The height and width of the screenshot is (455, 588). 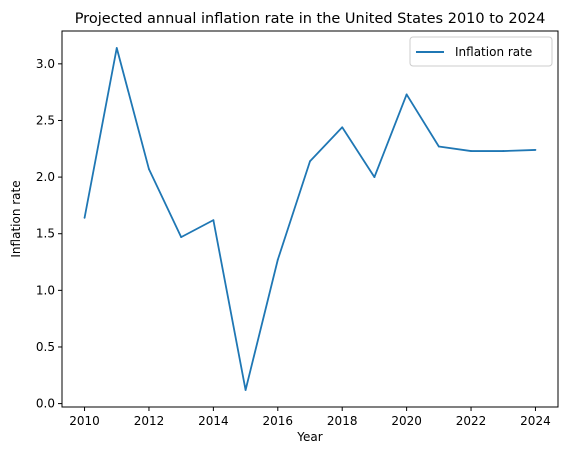 What do you see at coordinates (309, 437) in the screenshot?
I see `x-axis-title: Year` at bounding box center [309, 437].